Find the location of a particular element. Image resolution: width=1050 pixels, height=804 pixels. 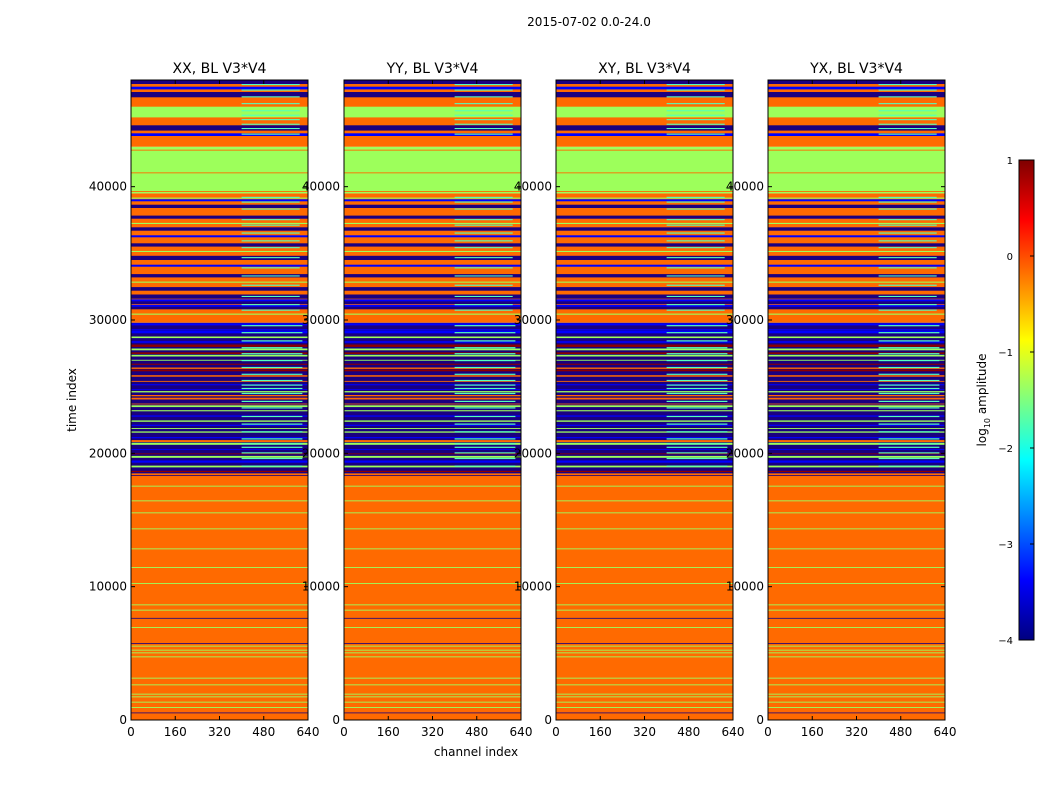

y-tick-label: 40000 is located at coordinates (533, 187).